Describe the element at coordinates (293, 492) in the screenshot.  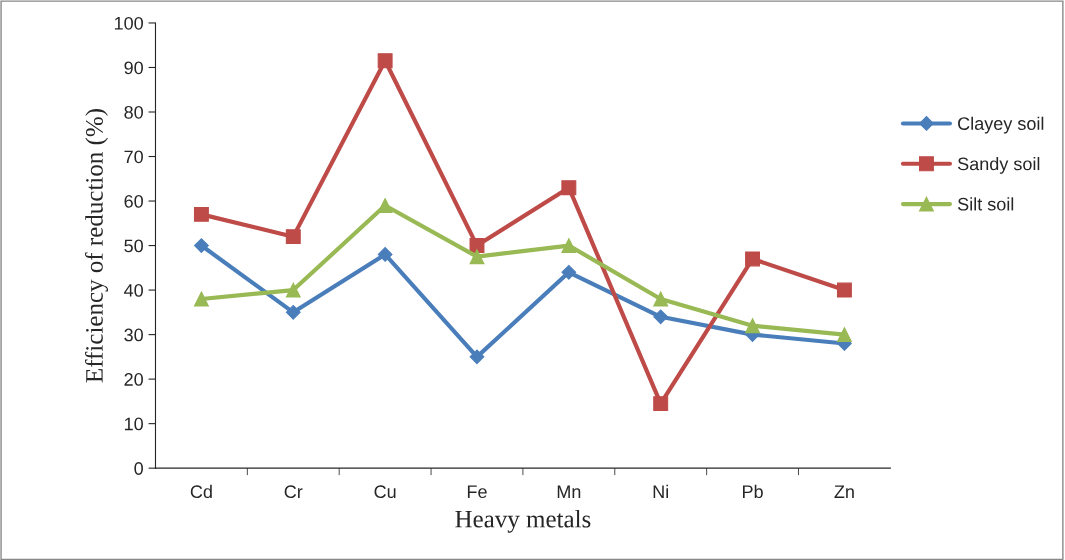
I see `x-tick-label: Cr` at that location.